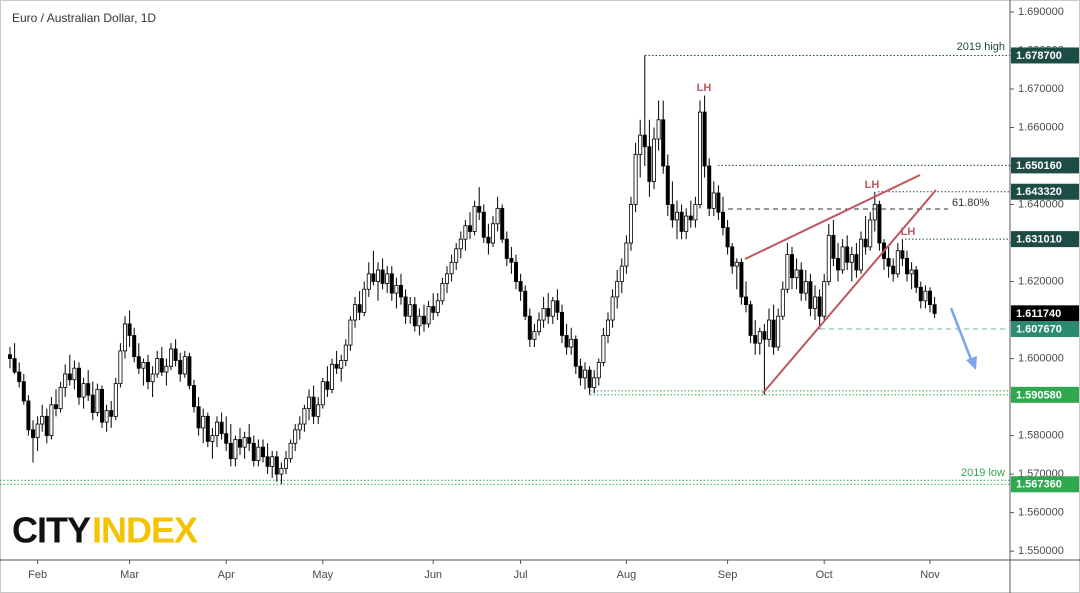  I want to click on x-tick-label: Jul, so click(521, 575).